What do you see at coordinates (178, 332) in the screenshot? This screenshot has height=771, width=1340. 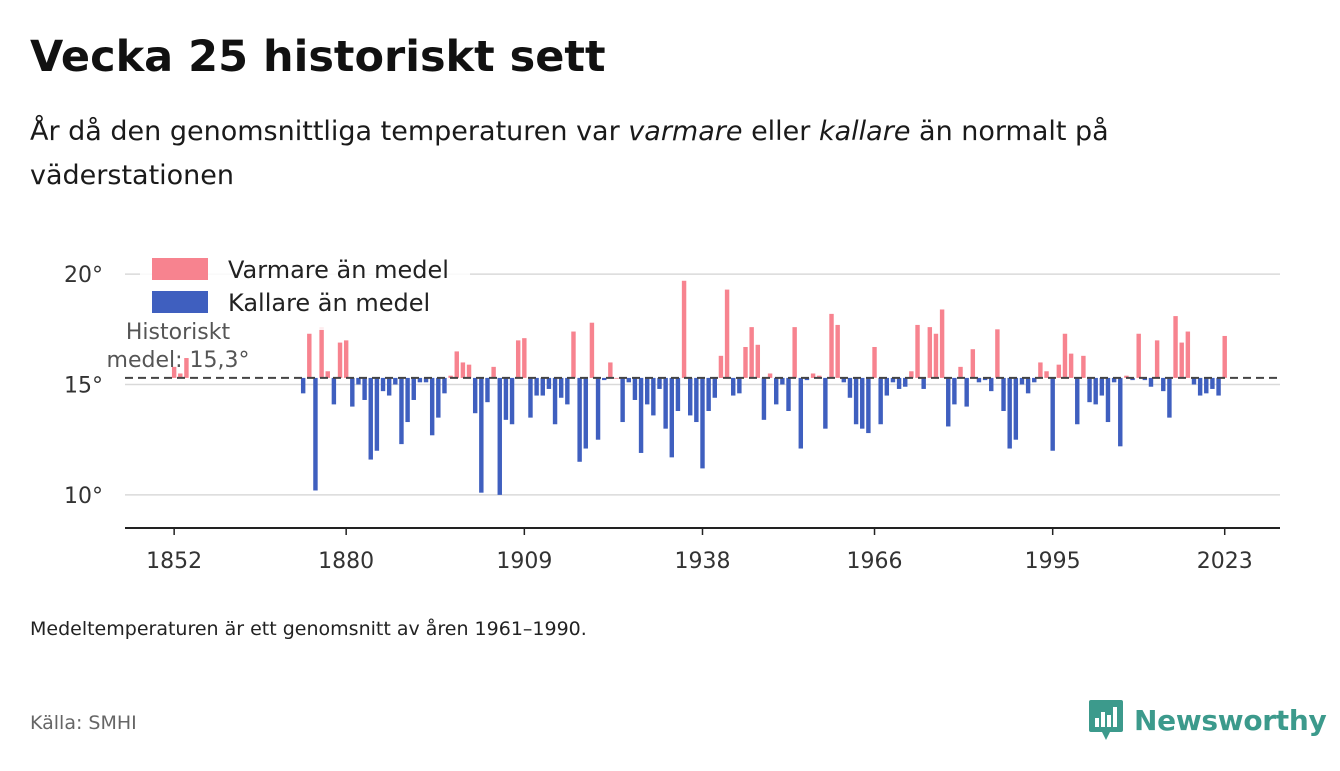 I see `mean-annotation-line-1: Historiskt` at bounding box center [178, 332].